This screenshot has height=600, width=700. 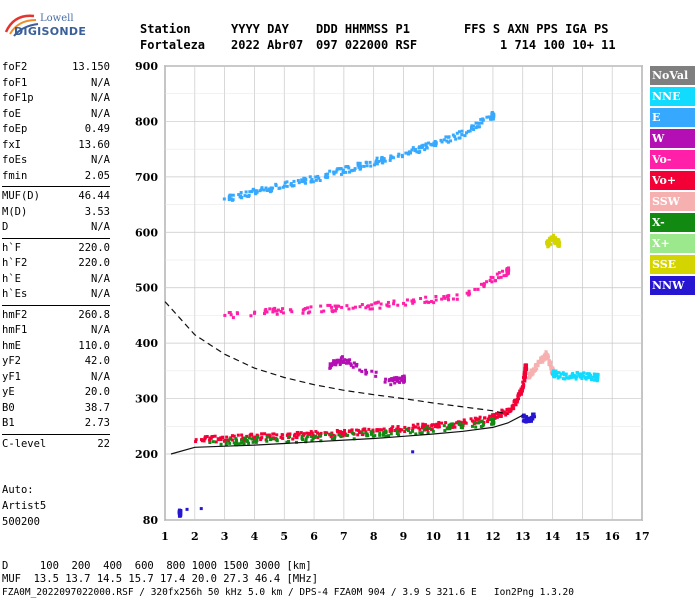 I want to click on auto-version: 500200, so click(x=21, y=522).